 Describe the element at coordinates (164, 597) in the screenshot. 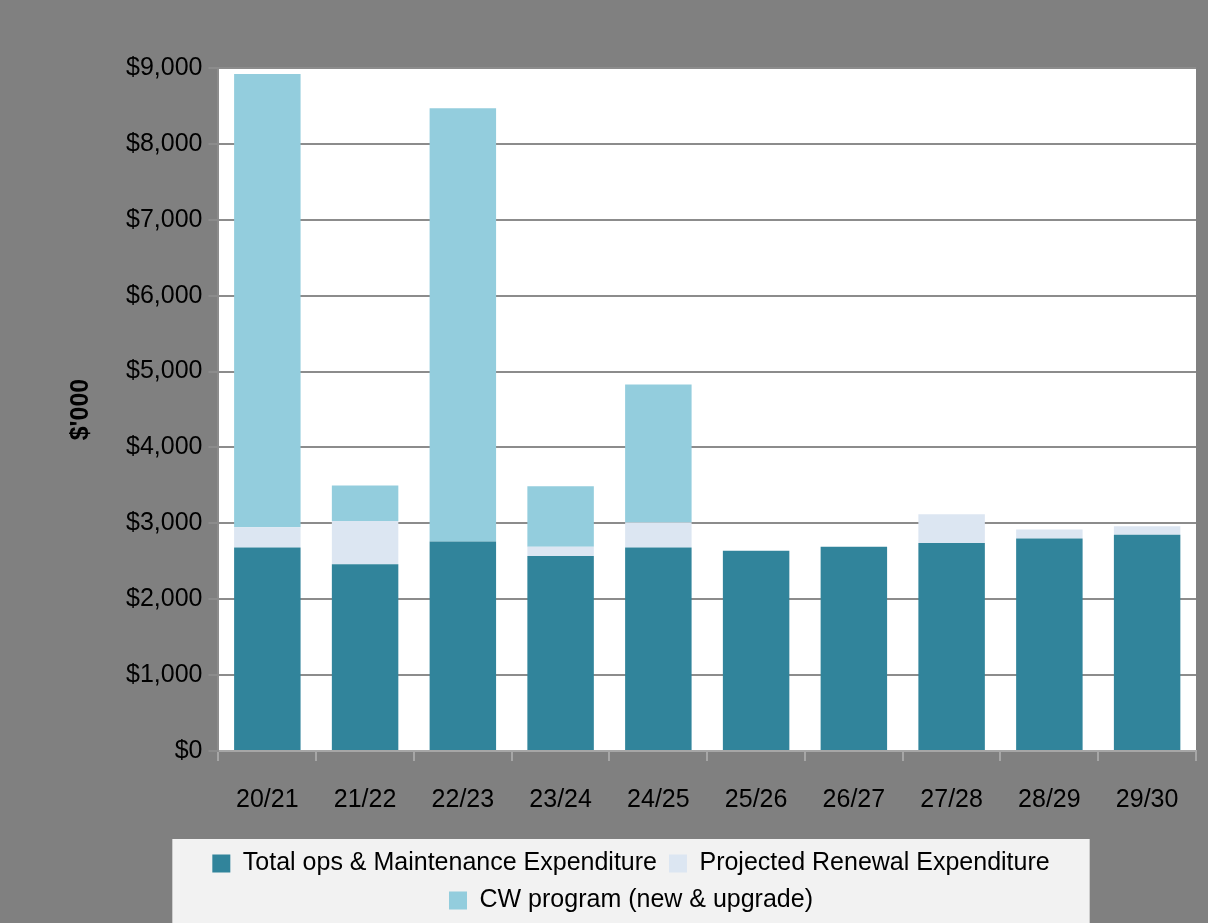

I see `y-tick-label: $2,000` at that location.